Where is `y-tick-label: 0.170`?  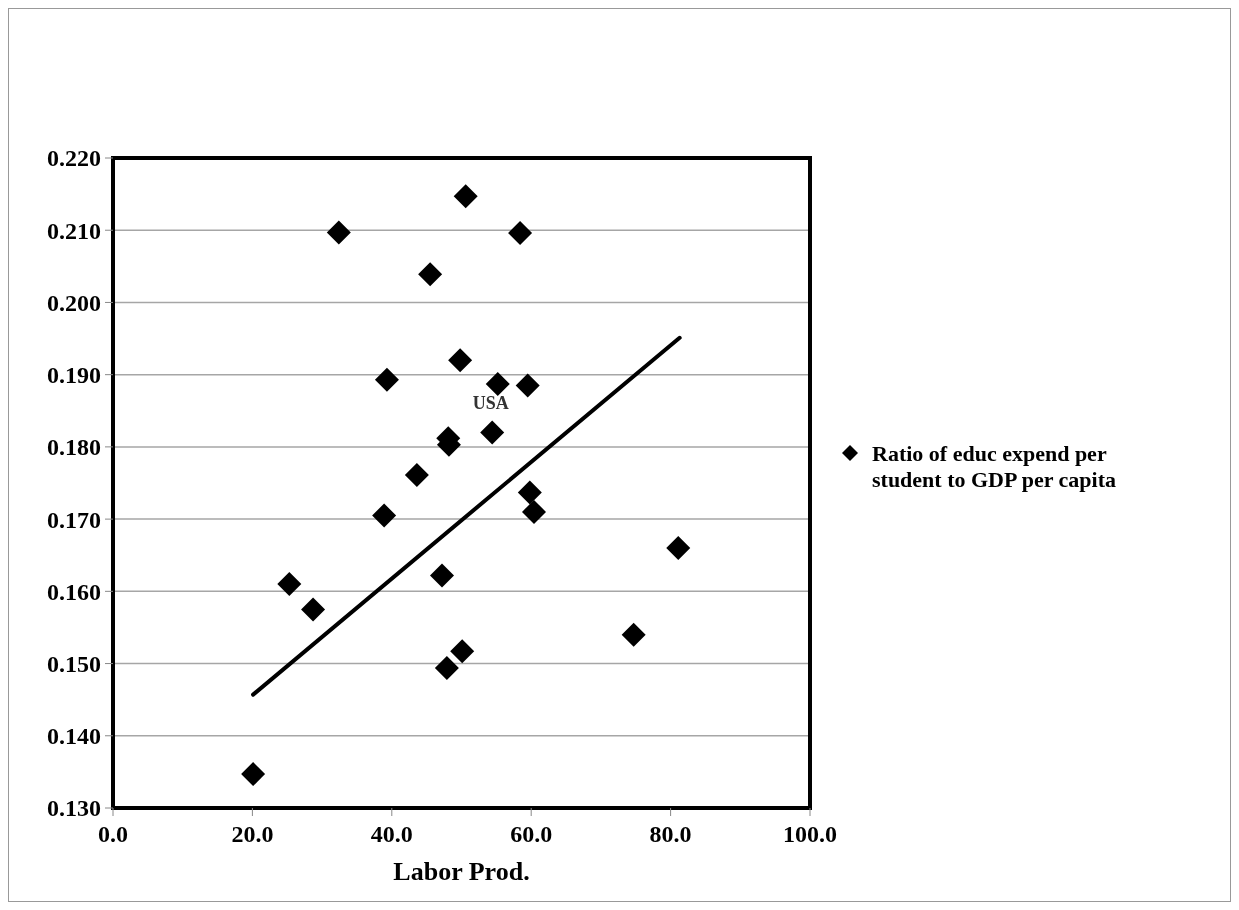
y-tick-label: 0.170 is located at coordinates (74, 519).